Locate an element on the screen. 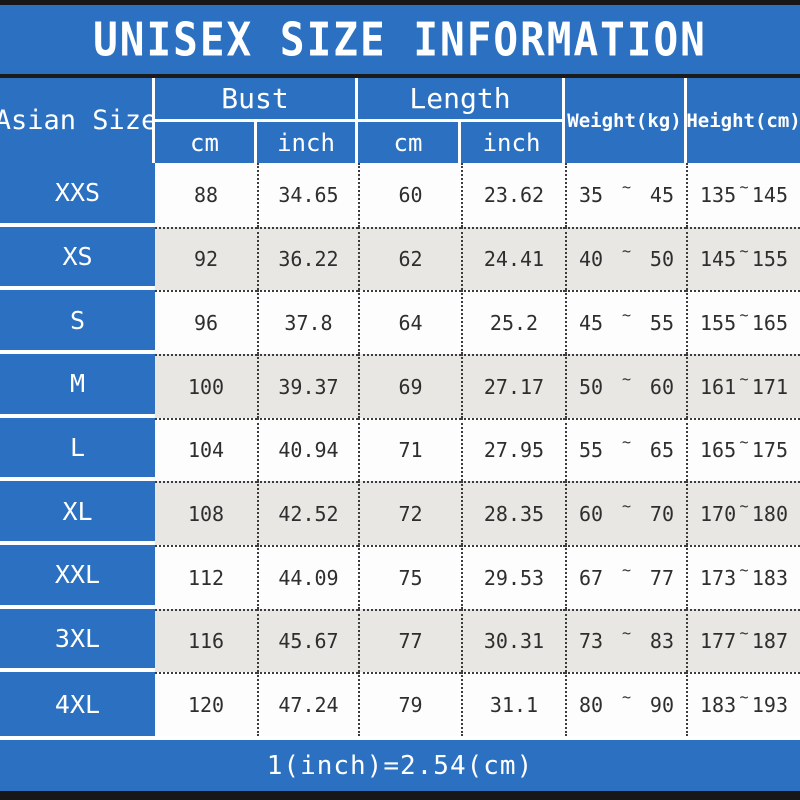  height-range-cell: 145 ~155 is located at coordinates (743, 258).